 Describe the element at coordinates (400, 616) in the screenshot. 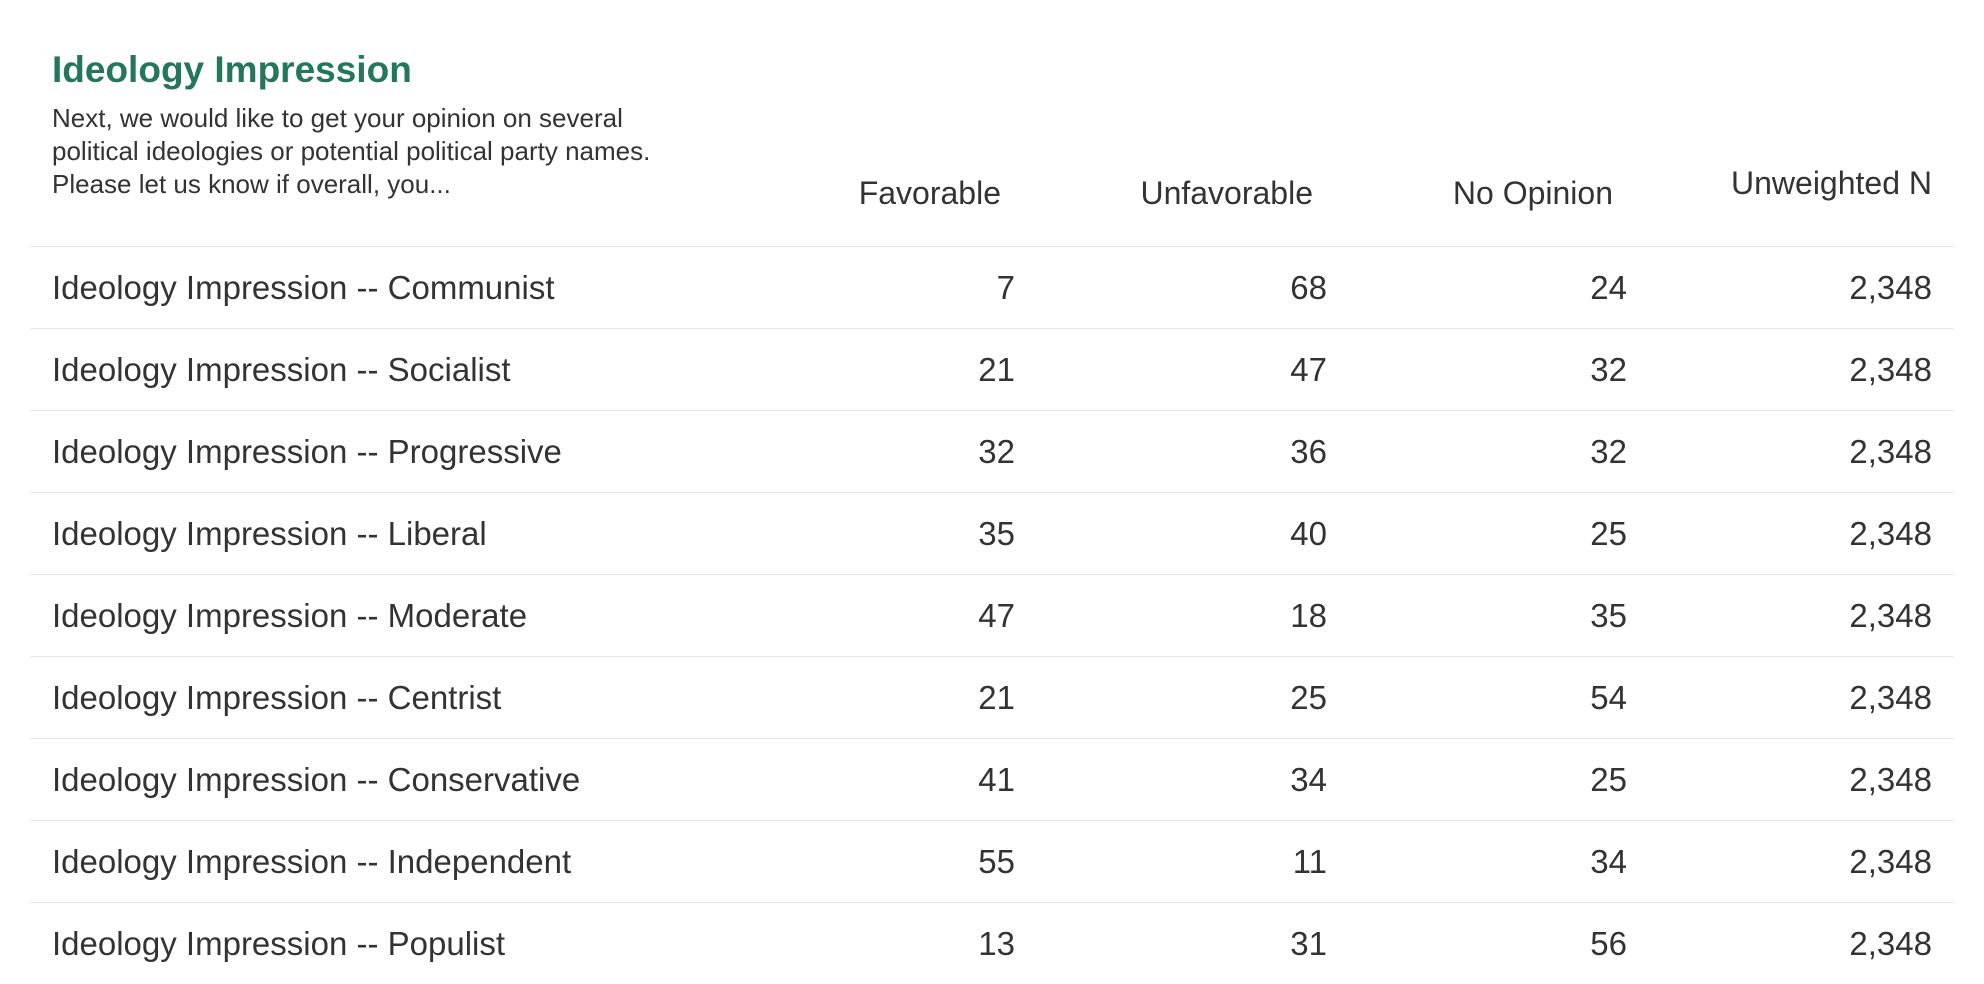

I see `row-label-cell: Ideology Impression -- Moderate` at that location.